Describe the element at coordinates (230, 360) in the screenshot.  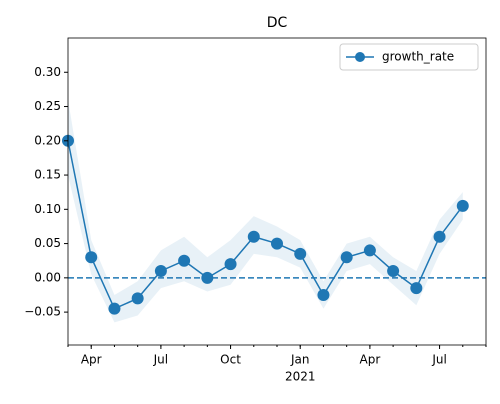
I see `x-tick-label: Oct` at that location.